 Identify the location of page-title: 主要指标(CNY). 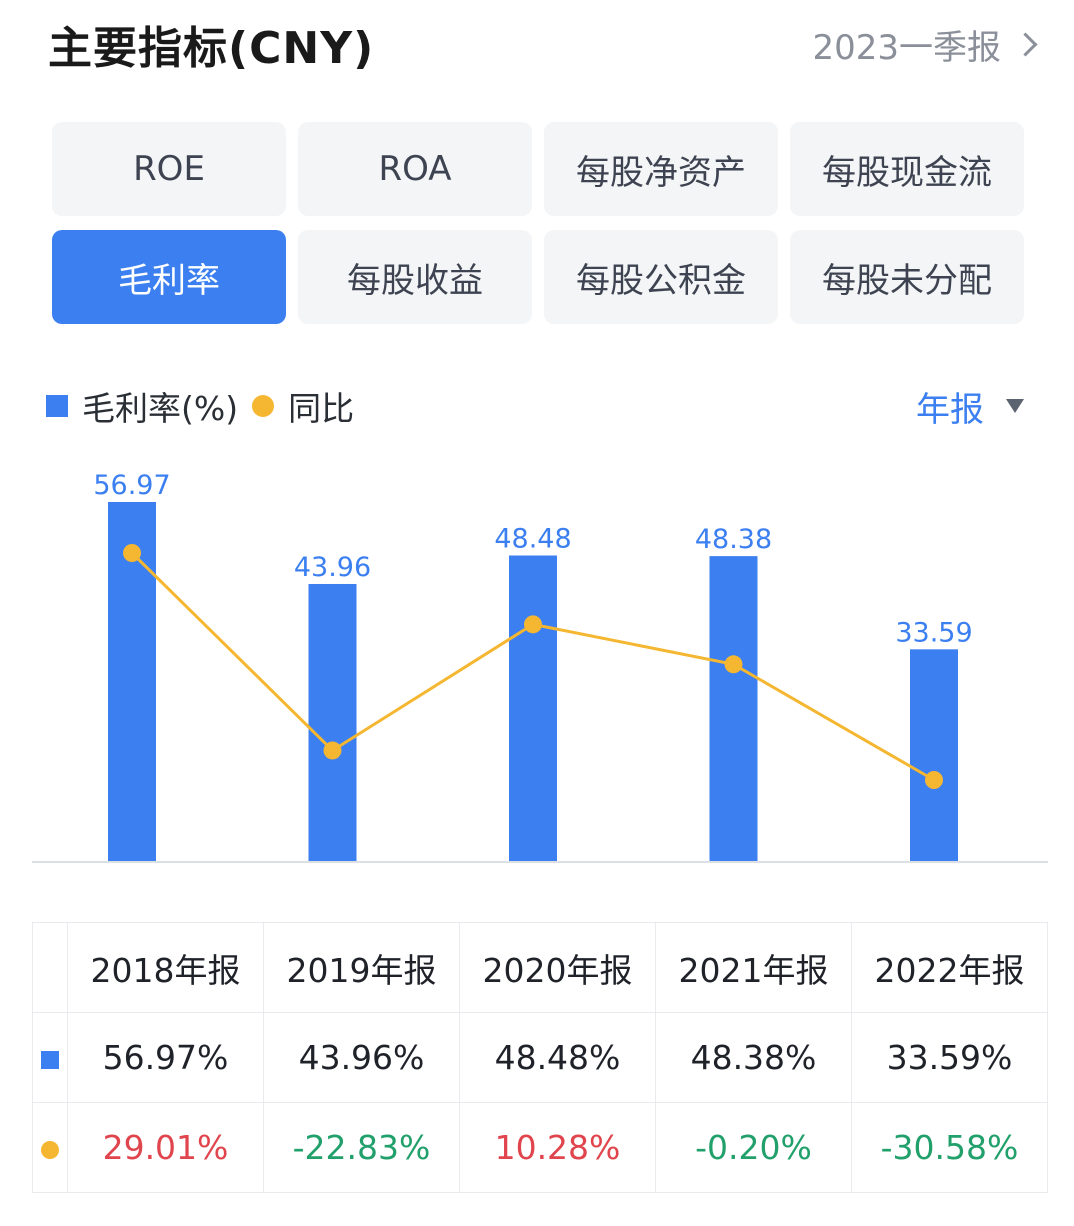
(211, 48).